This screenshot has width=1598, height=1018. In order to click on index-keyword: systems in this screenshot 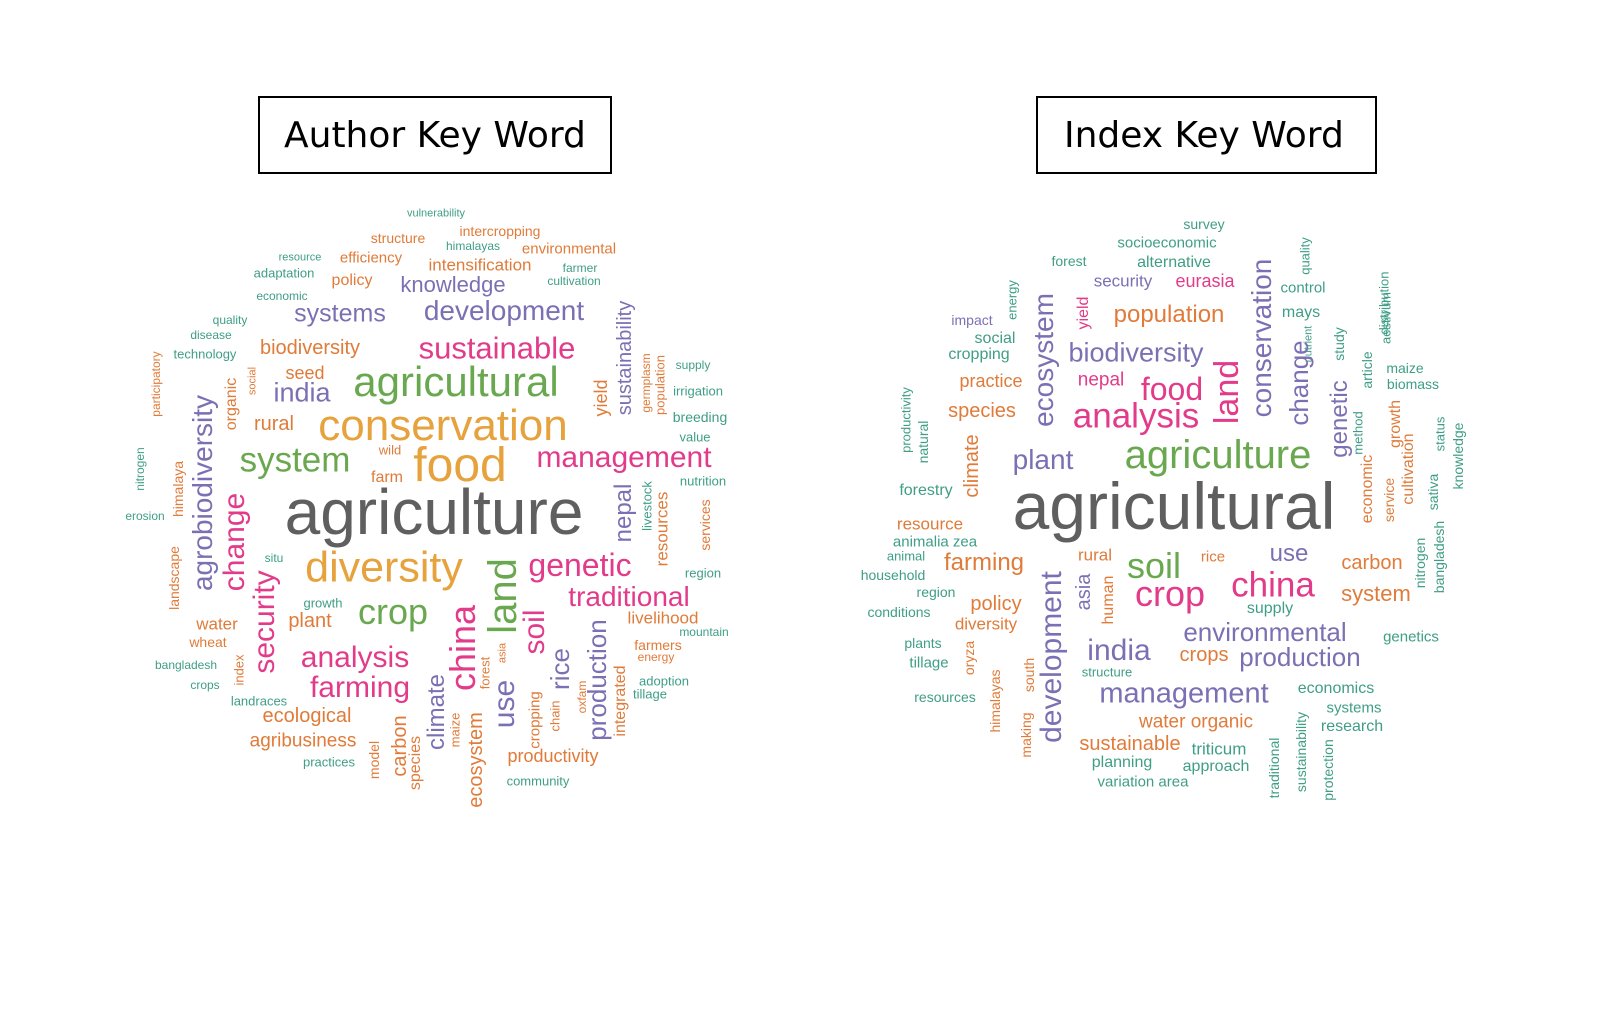, I will do `click(1354, 708)`.